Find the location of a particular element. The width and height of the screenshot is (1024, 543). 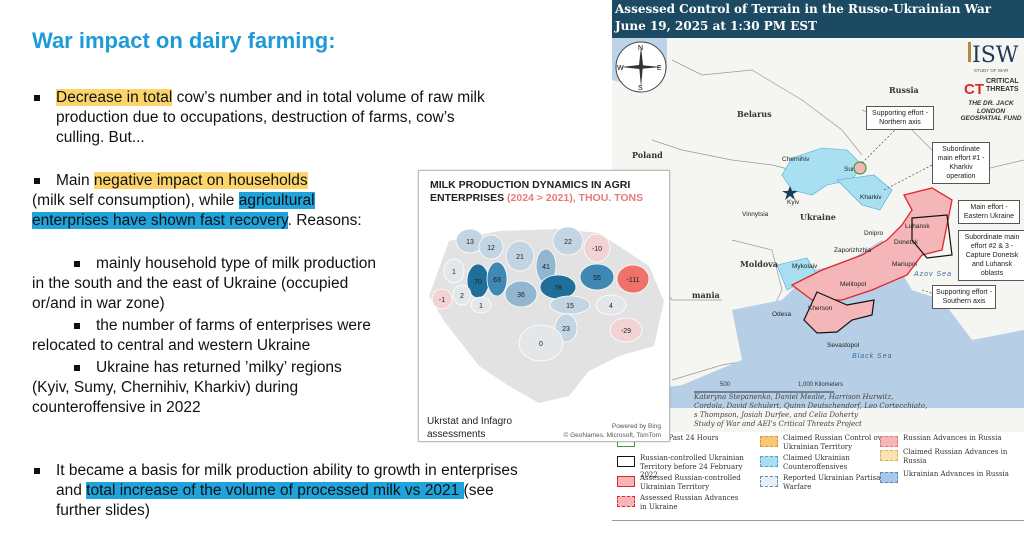

body-text-line: mainly household type of milk production is located at coordinates (236, 264).